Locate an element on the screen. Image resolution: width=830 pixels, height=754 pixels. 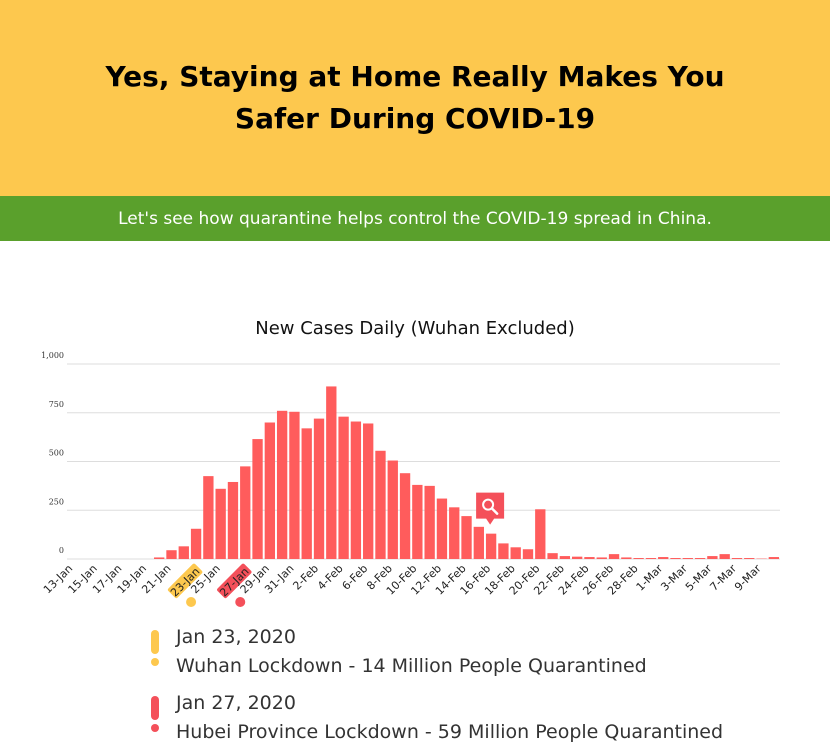
bar-12-Feb is located at coordinates (442, 529).